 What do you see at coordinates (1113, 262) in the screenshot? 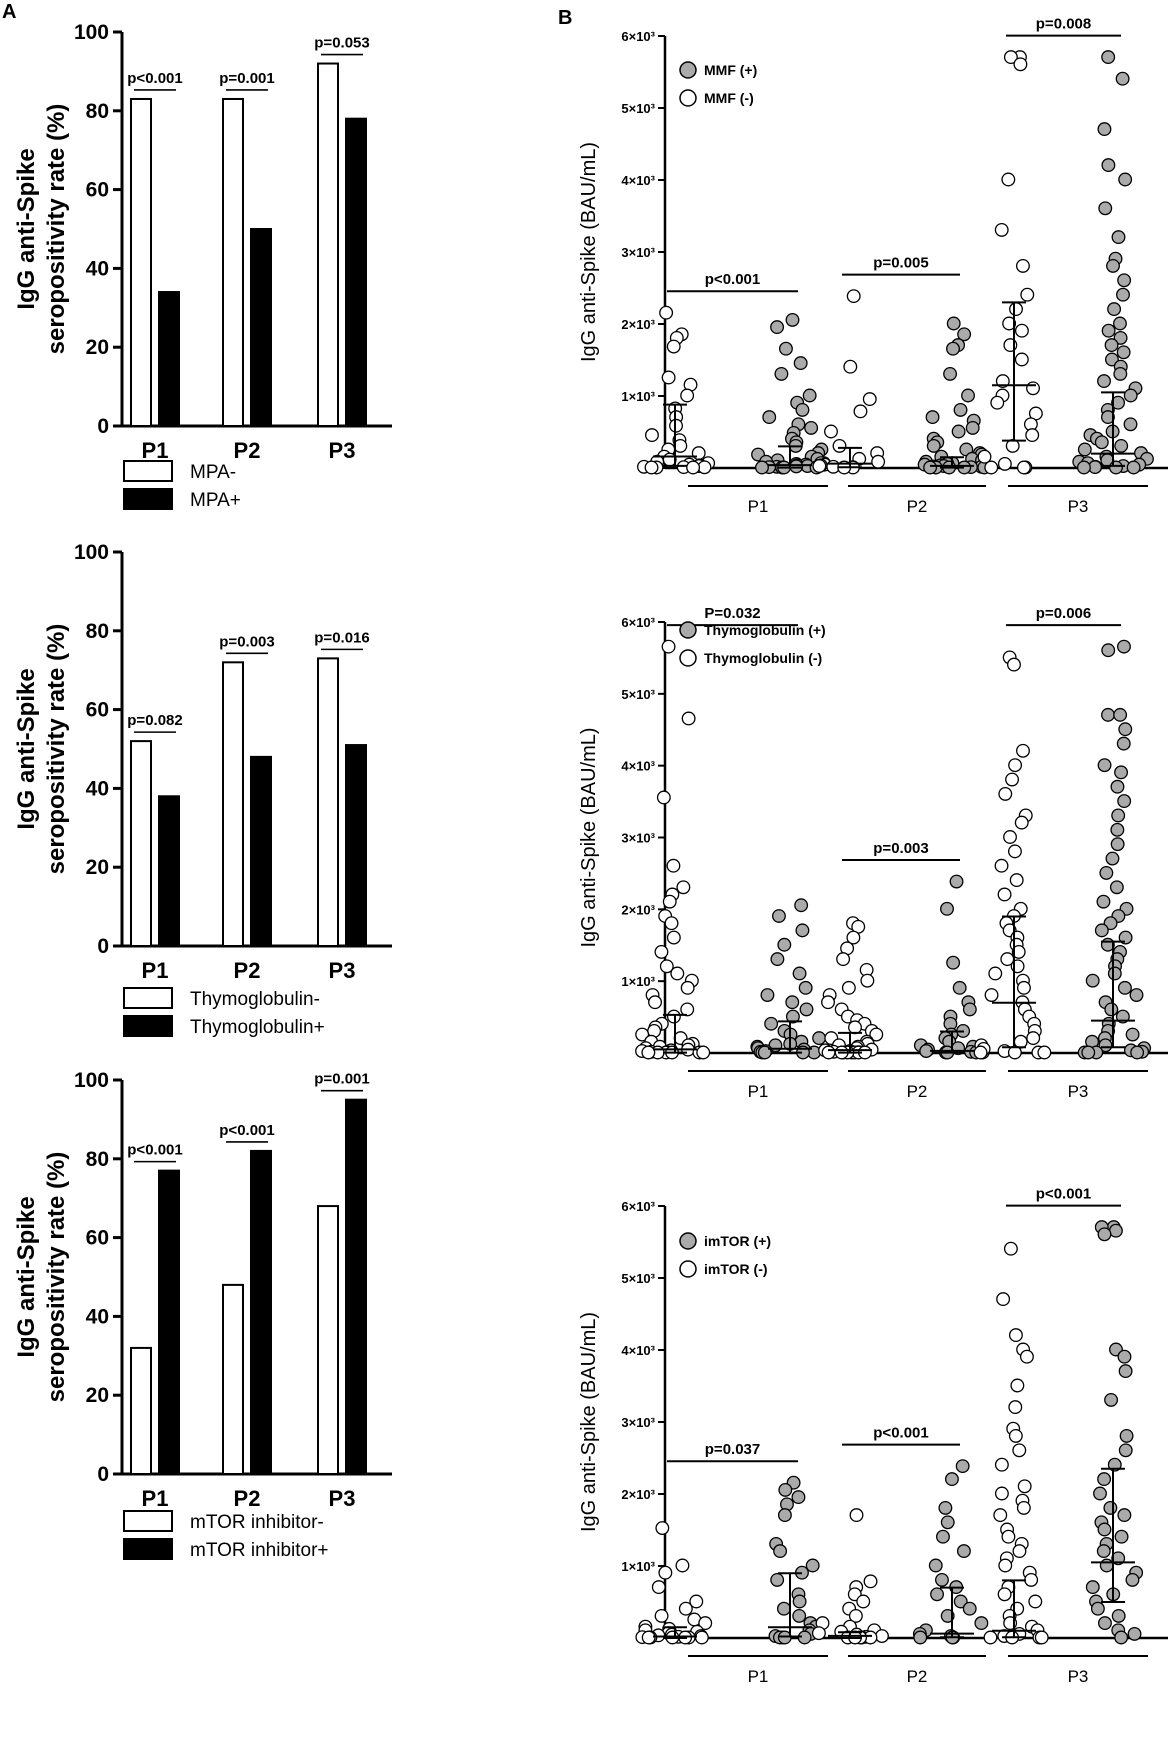
I see `scatter-group-p3-positive` at bounding box center [1113, 262].